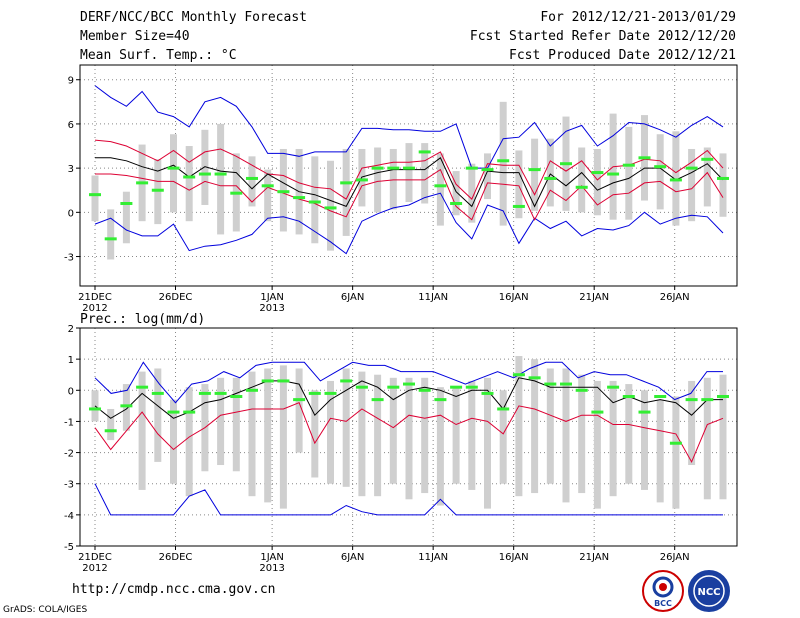  What do you see at coordinates (174, 589) in the screenshot?
I see `source-url: http://cmdp.ncc.cma.gov.cn` at bounding box center [174, 589].